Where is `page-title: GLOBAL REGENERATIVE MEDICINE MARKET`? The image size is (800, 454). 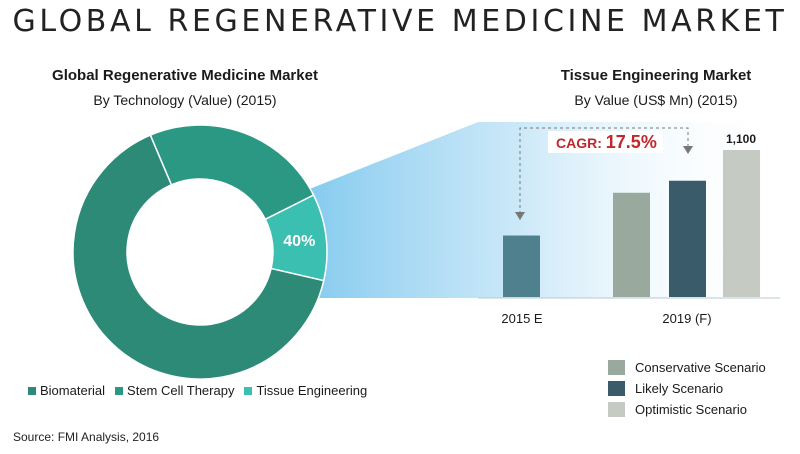 page-title: GLOBAL REGENERATIVE MEDICINE MARKET is located at coordinates (400, 21).